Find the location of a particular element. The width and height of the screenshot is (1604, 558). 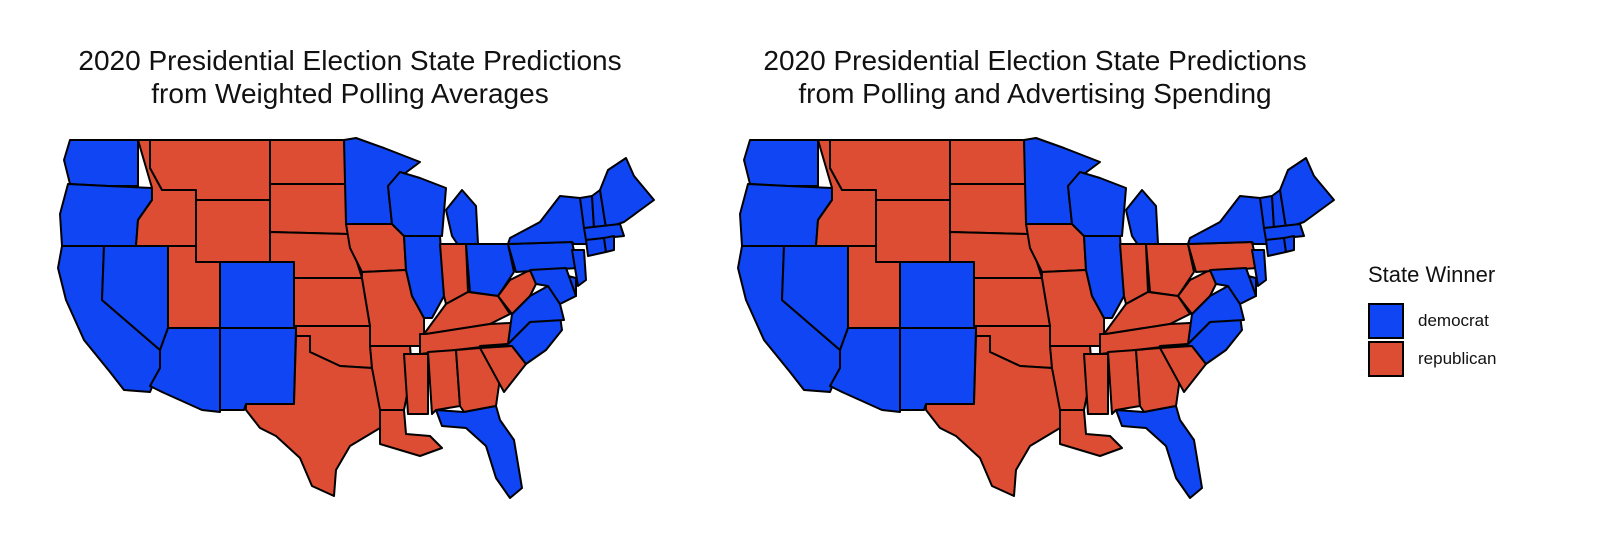

legend-item-democrat: democrat is located at coordinates (1484, 321).